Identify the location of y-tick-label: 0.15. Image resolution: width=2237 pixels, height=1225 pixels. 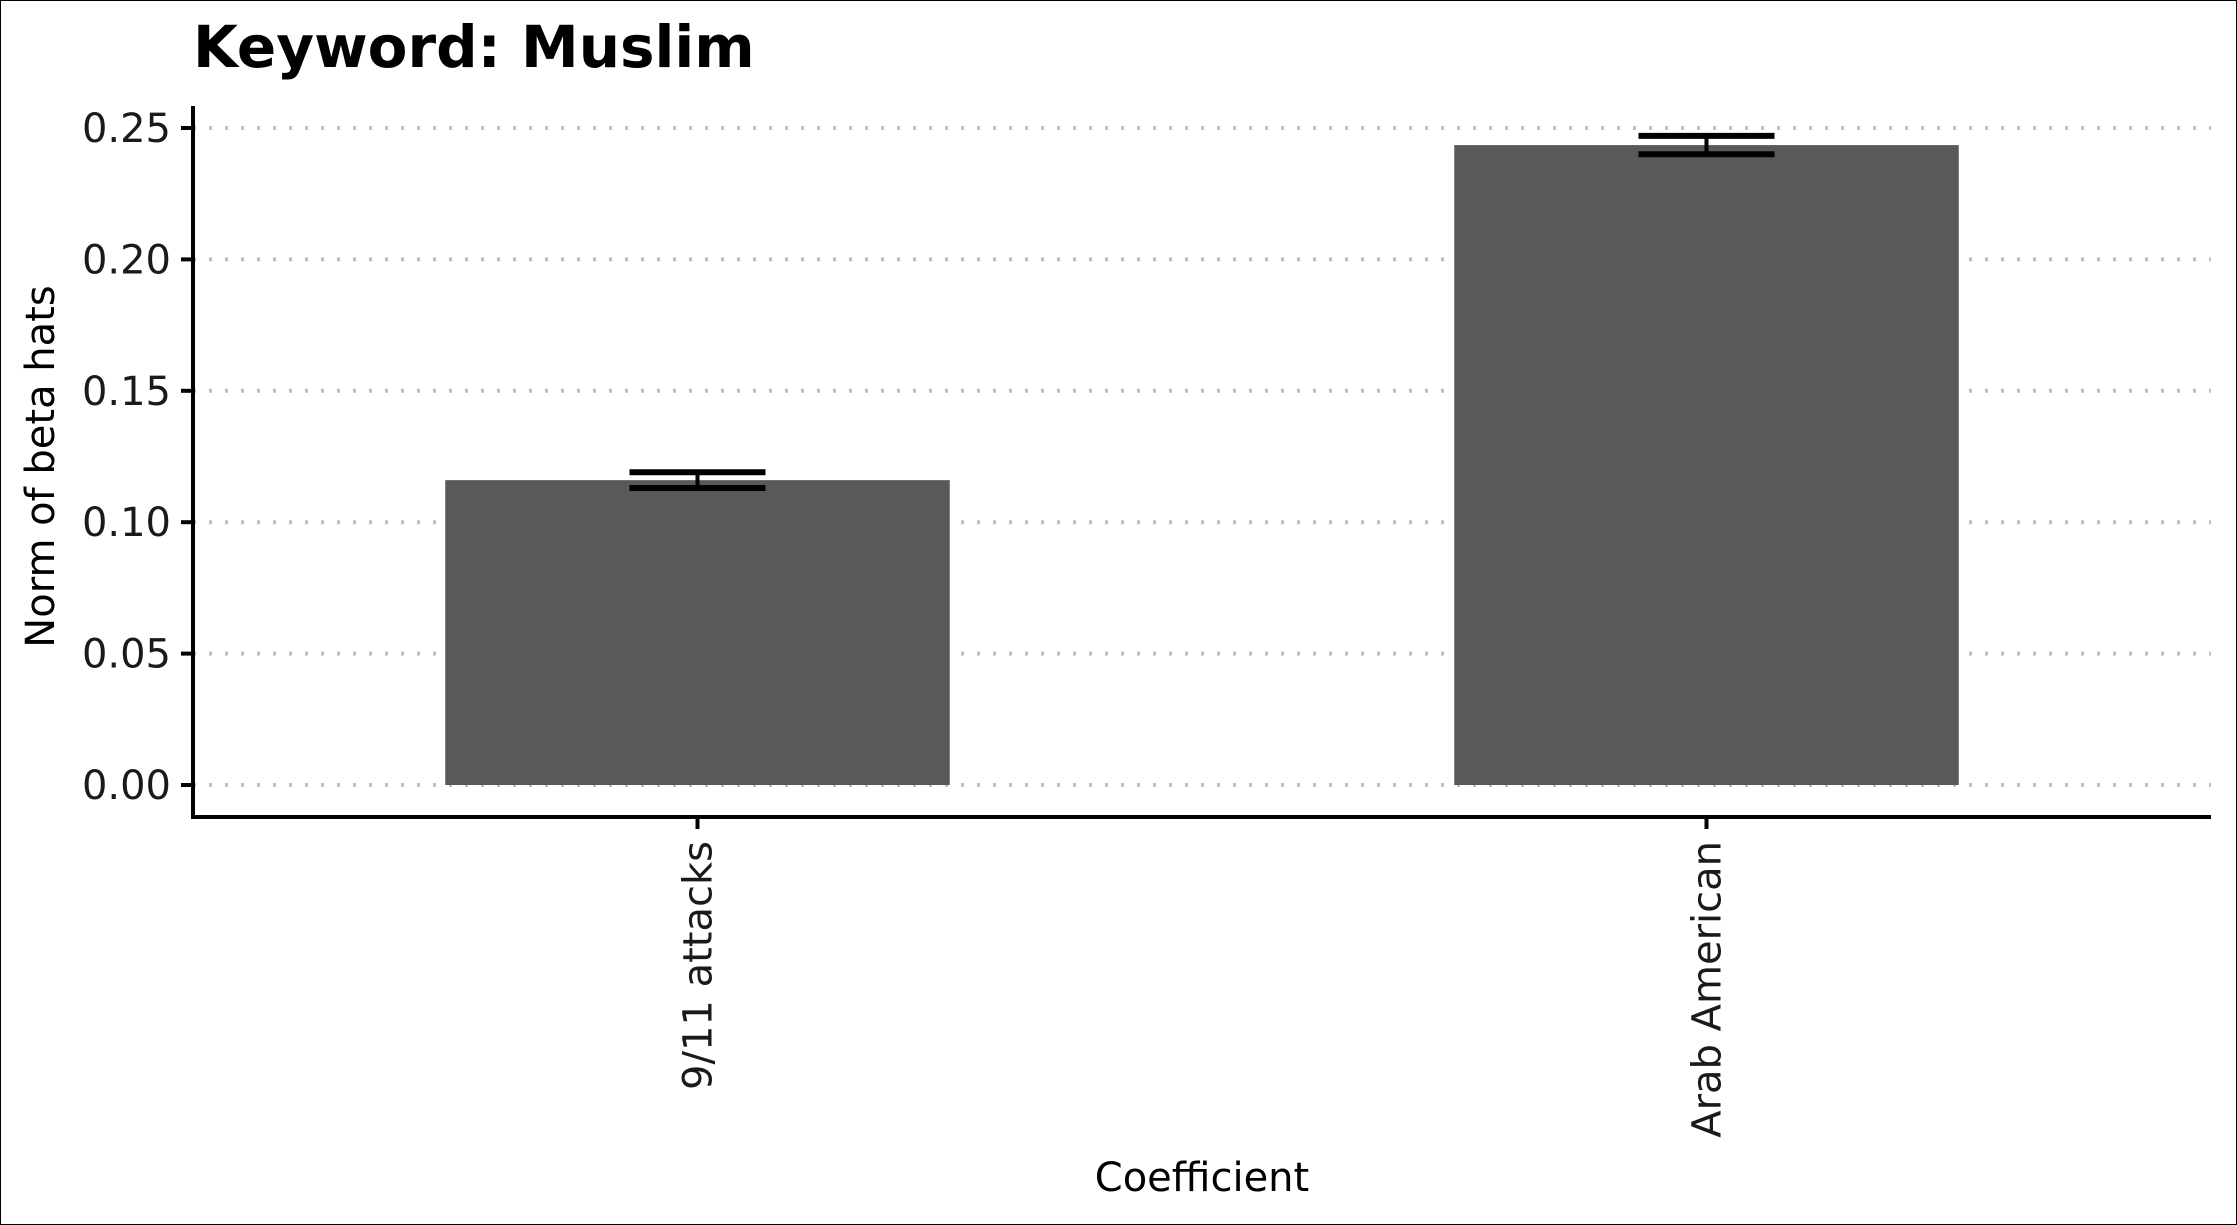
(126, 392).